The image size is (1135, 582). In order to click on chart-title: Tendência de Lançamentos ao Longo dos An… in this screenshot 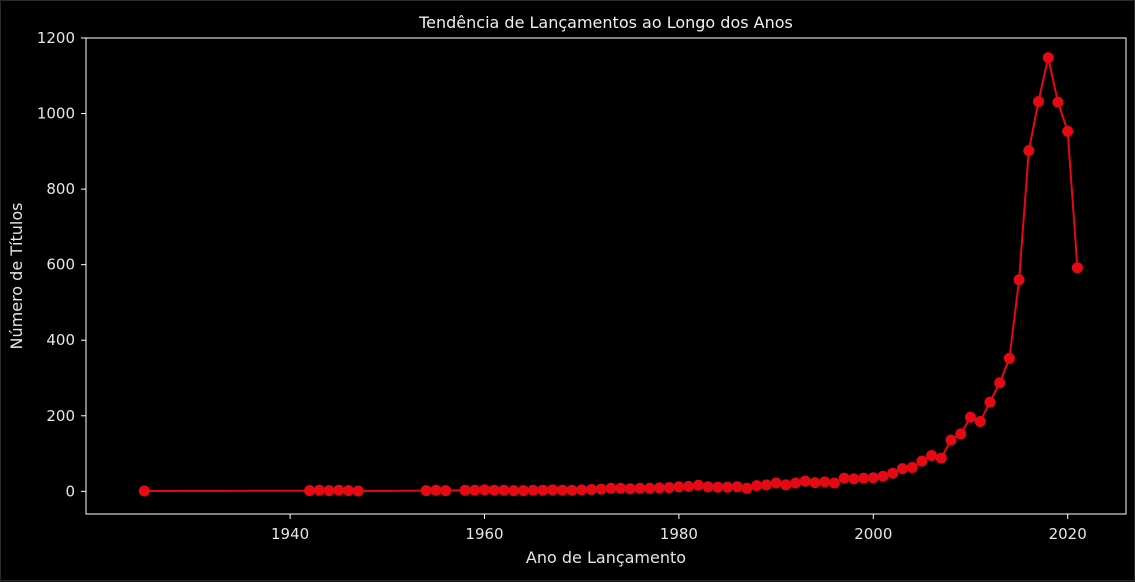, I will do `click(605, 22)`.